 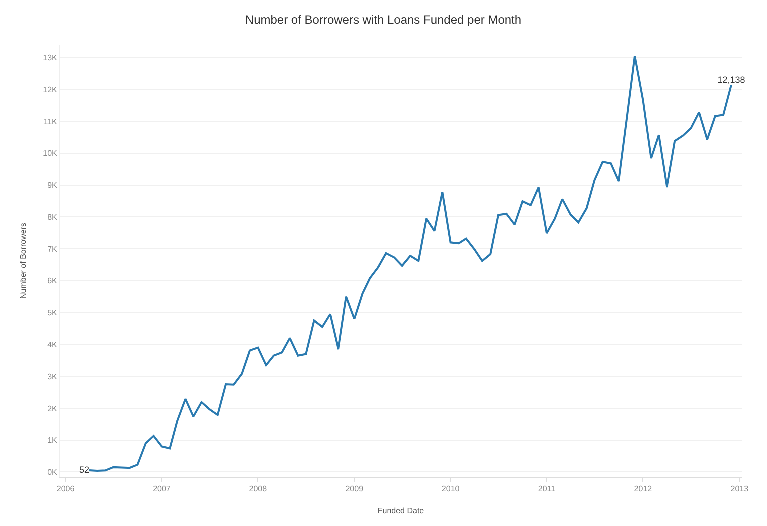 I want to click on data-label: 12,138, so click(x=732, y=79).